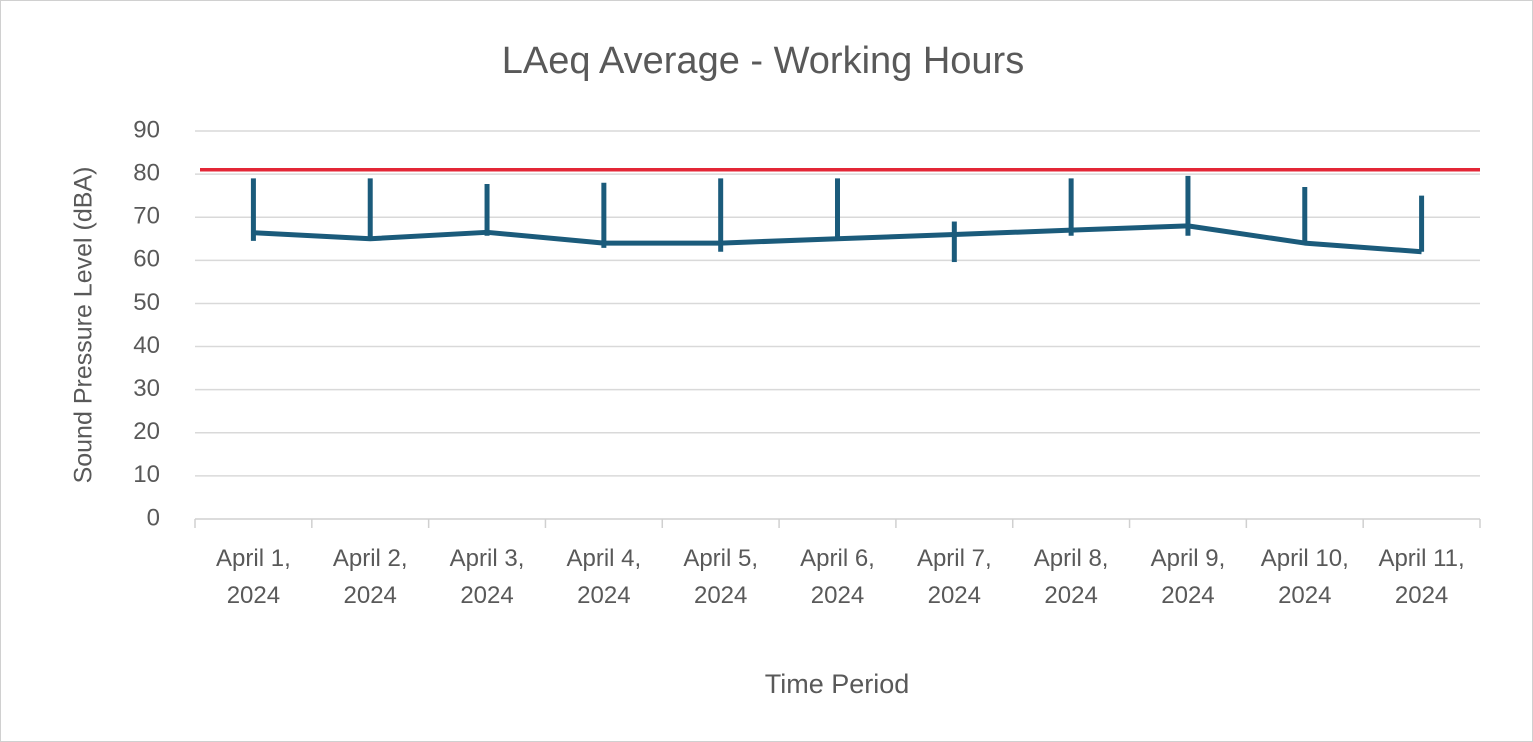  I want to click on chart-title: LAeq Average - Working Hours, so click(763, 61).